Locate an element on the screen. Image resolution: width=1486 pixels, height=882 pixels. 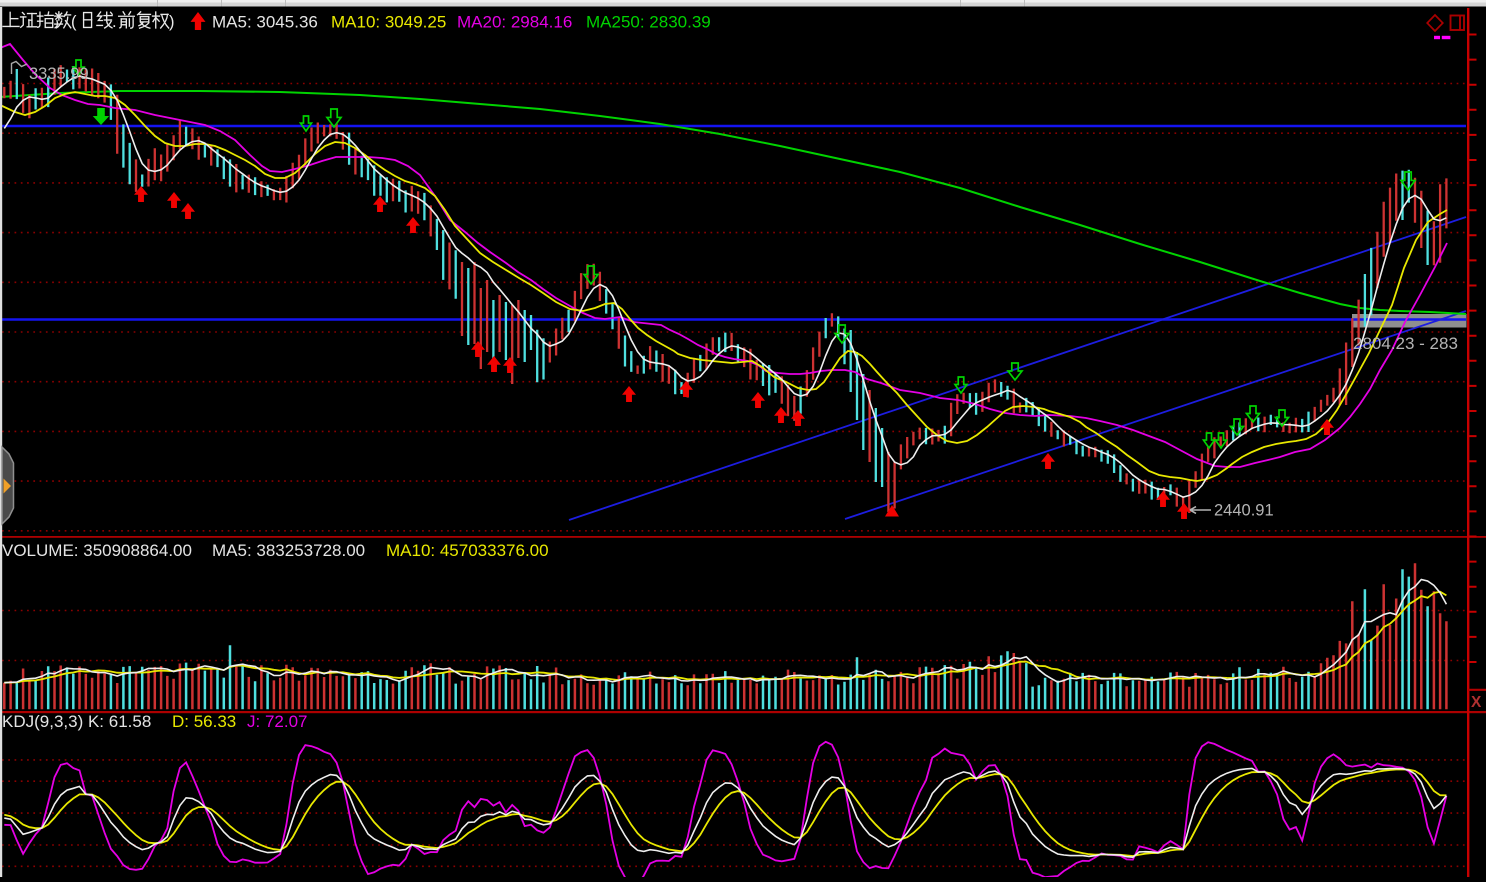
svg-text: 2804.23 - 283 is located at coordinates (1405, 343).